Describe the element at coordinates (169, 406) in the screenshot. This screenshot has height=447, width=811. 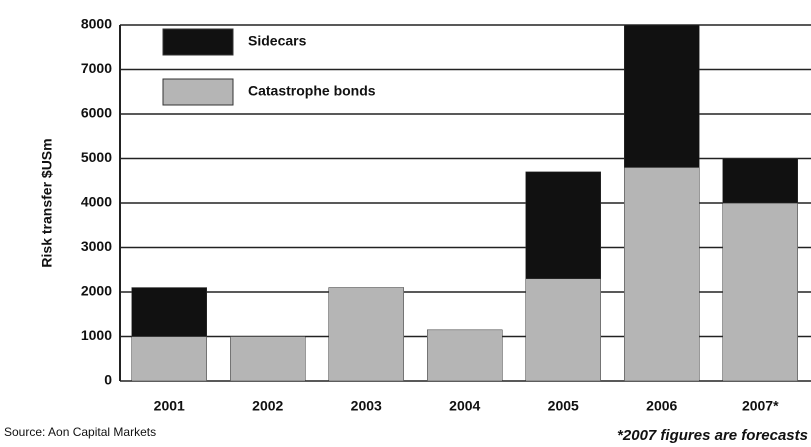
I see `x-tick-label: 2001` at that location.